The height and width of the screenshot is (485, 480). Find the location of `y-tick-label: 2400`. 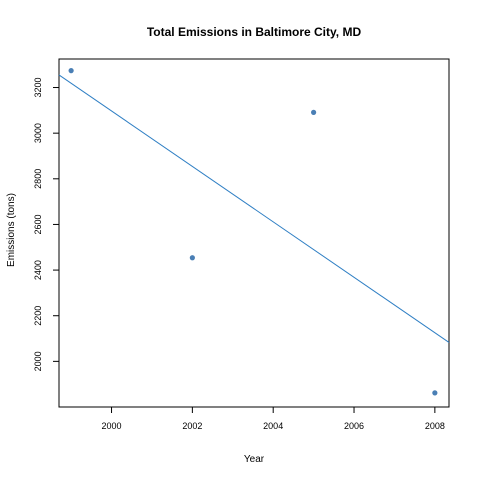

y-tick-label: 2400 is located at coordinates (38, 270).